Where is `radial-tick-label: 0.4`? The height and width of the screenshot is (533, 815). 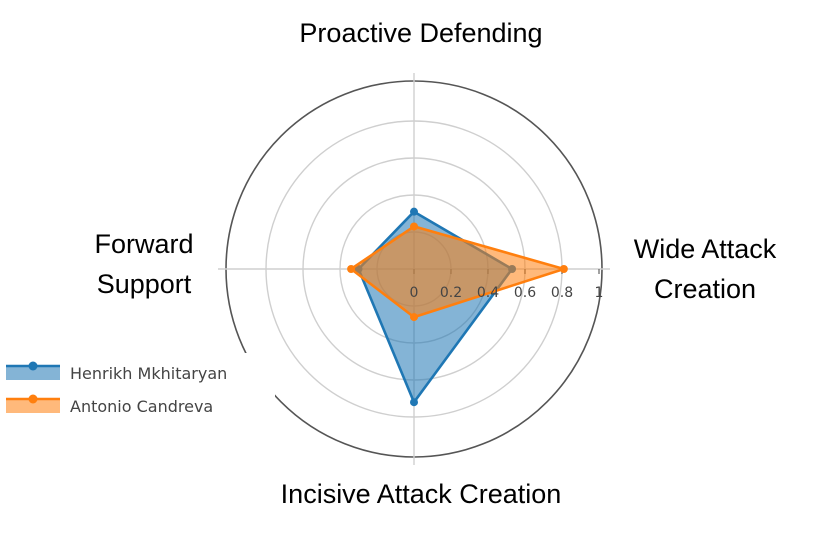
radial-tick-label: 0.4 is located at coordinates (488, 293).